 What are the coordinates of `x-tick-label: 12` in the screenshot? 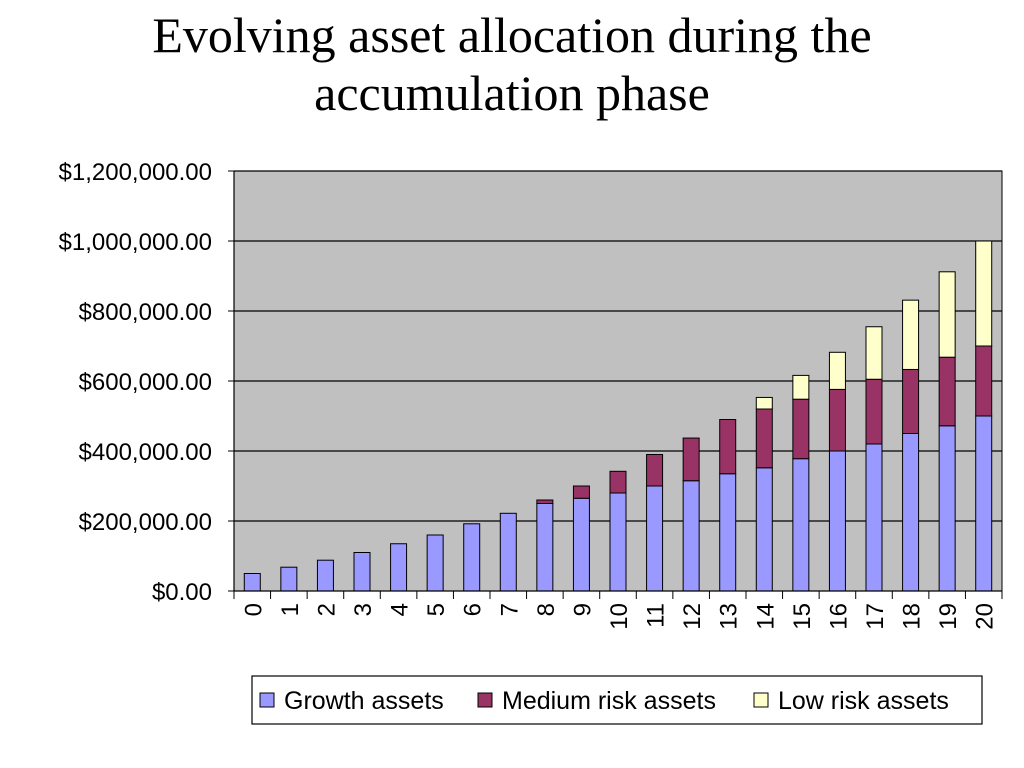 It's located at (692, 616).